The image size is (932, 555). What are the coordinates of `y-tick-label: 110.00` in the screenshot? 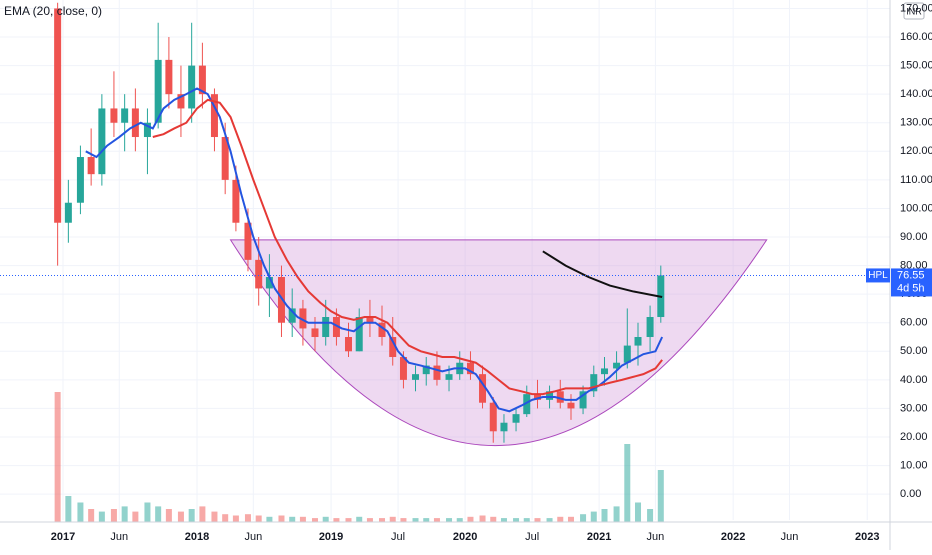 It's located at (916, 180).